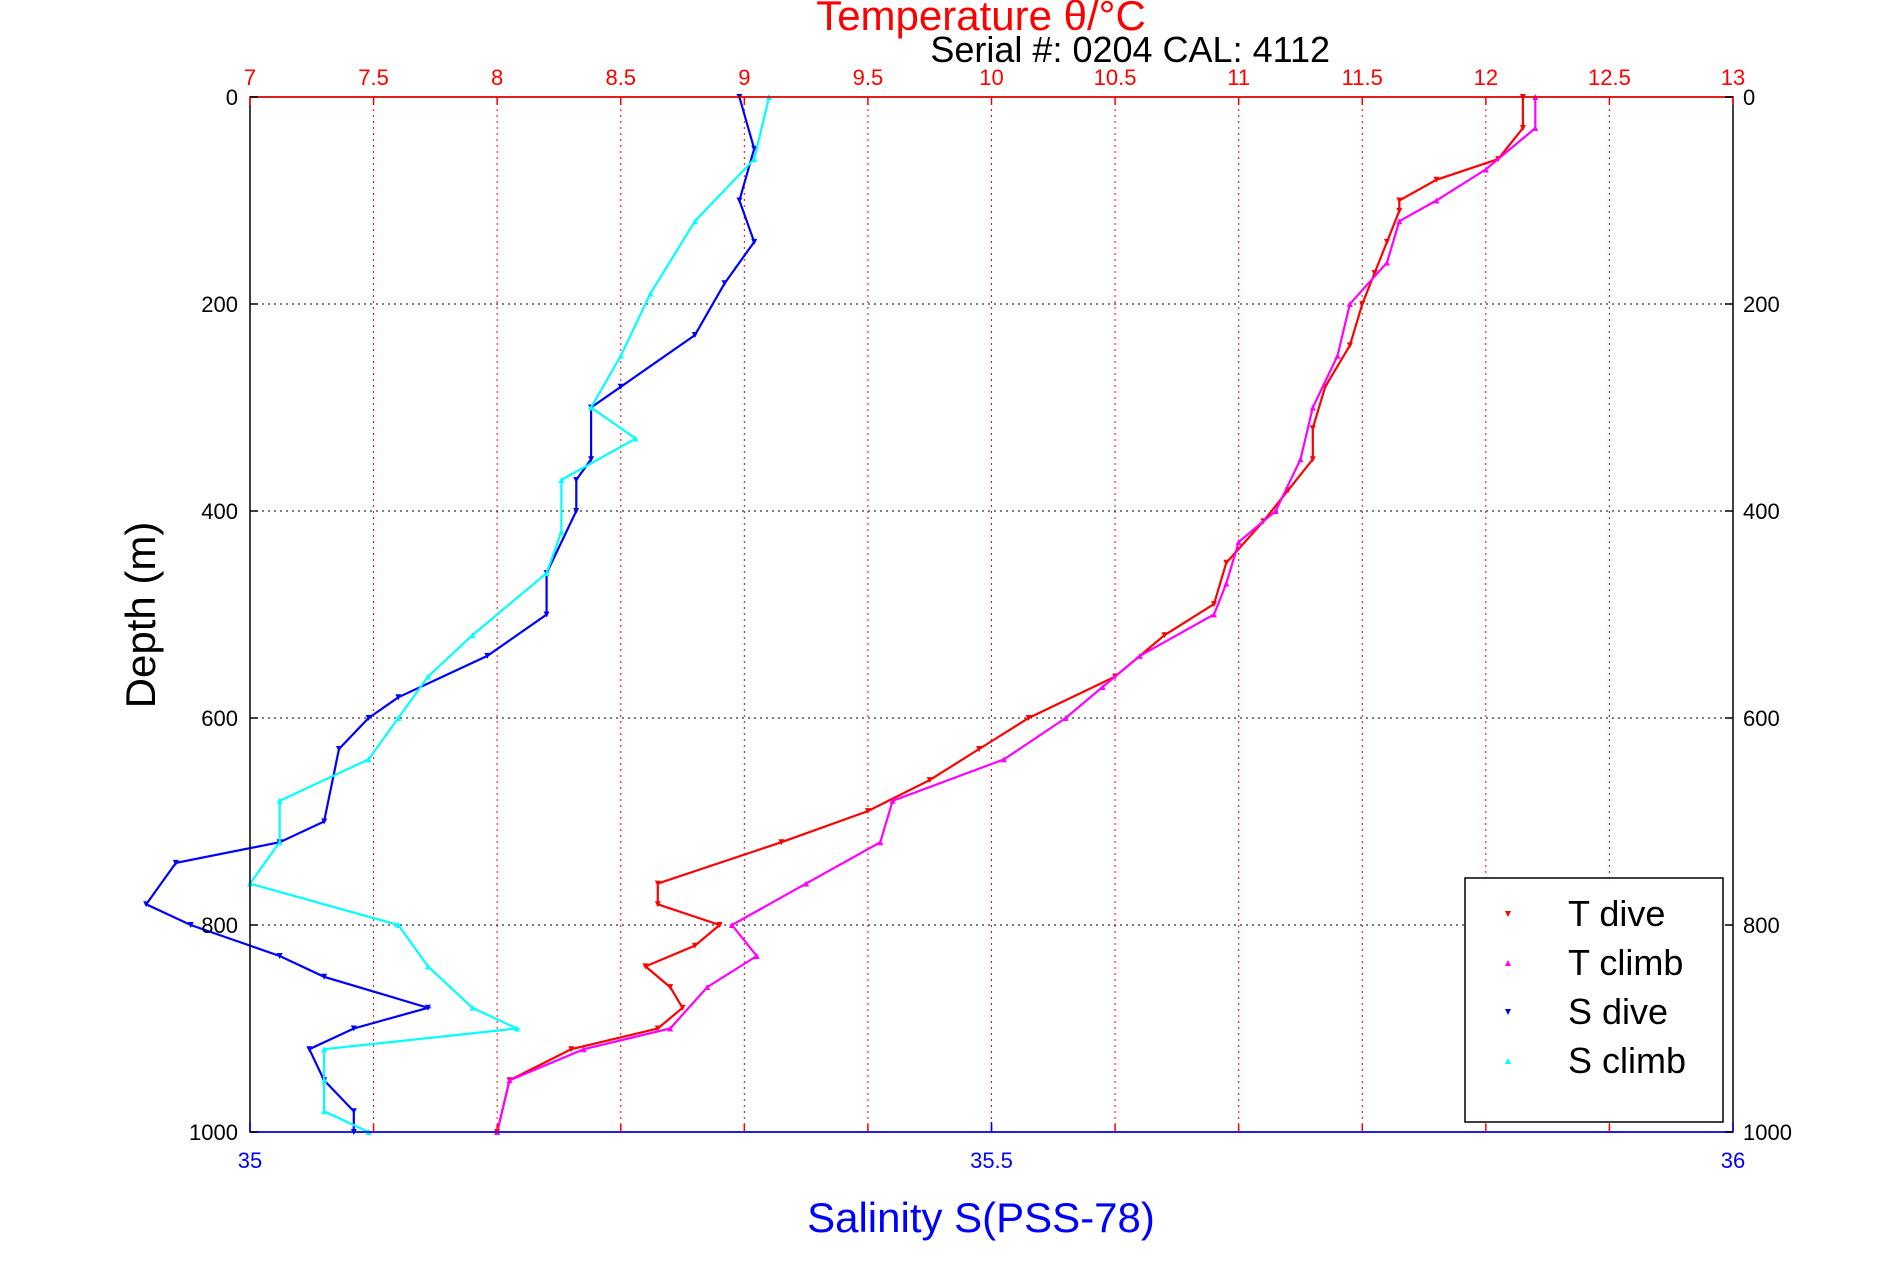  What do you see at coordinates (1761, 304) in the screenshot?
I see `y-right-tick-label: 200` at bounding box center [1761, 304].